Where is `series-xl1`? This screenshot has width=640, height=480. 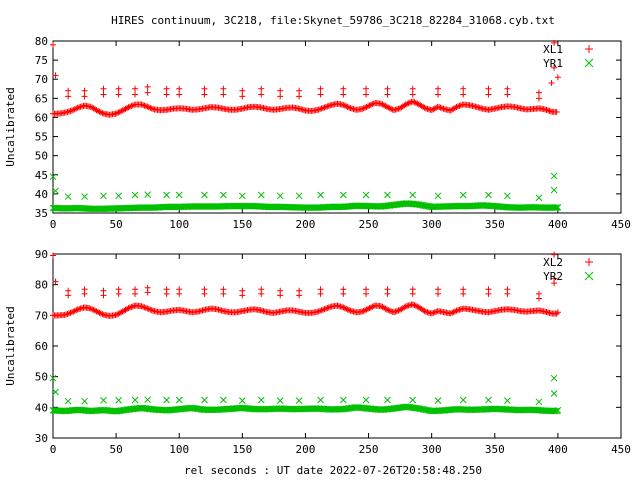 series-xl1 is located at coordinates (305, 78).